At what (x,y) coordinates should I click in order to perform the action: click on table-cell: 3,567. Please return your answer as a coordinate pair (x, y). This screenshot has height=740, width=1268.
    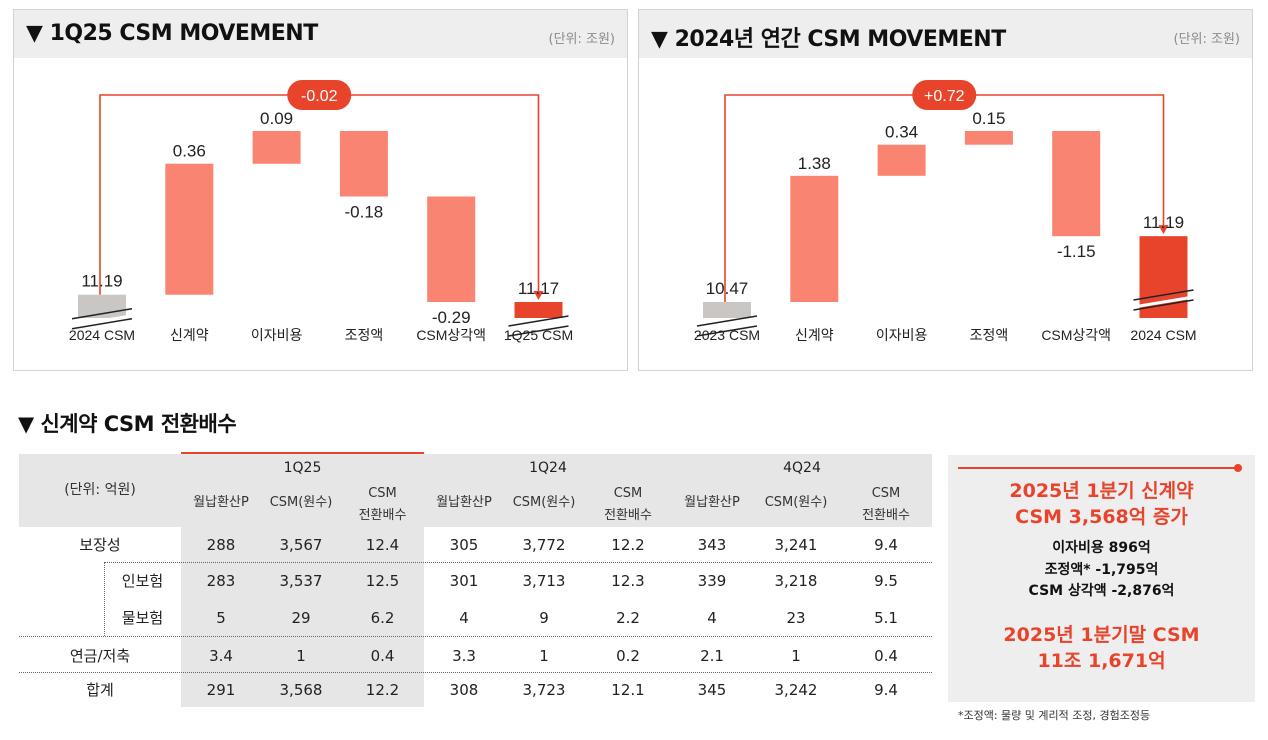
    Looking at the image, I should click on (301, 545).